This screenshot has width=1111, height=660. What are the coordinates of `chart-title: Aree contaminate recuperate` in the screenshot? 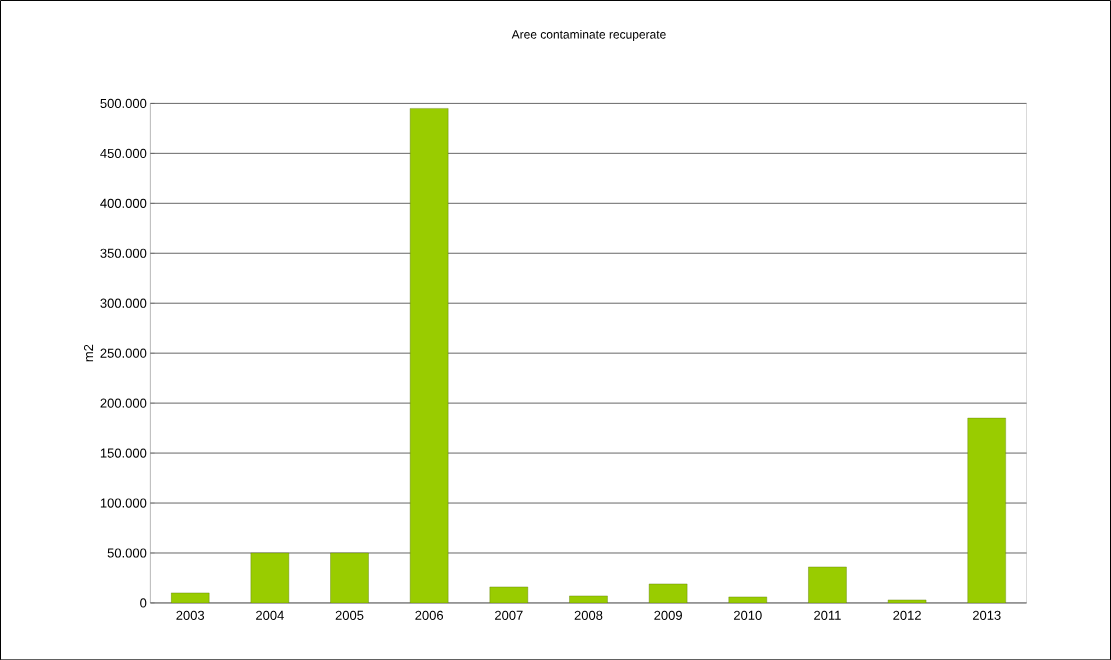 It's located at (588, 35).